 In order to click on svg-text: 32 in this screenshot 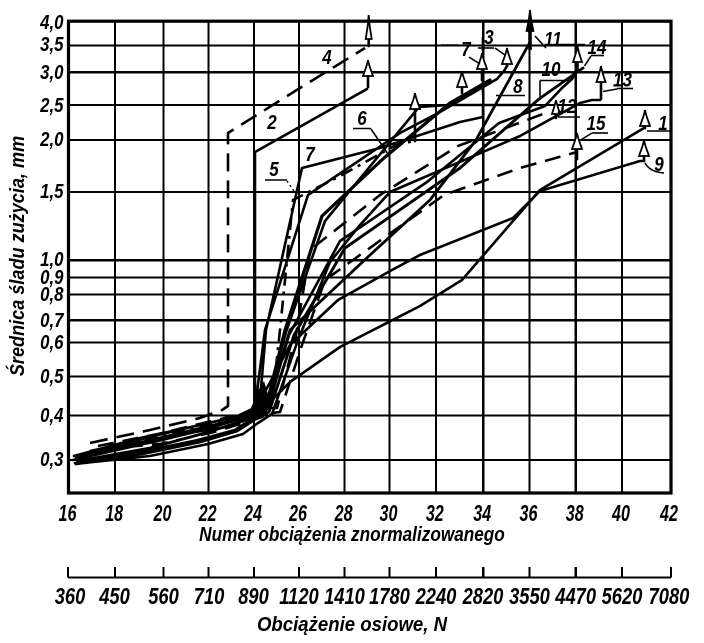, I will do `click(435, 513)`.